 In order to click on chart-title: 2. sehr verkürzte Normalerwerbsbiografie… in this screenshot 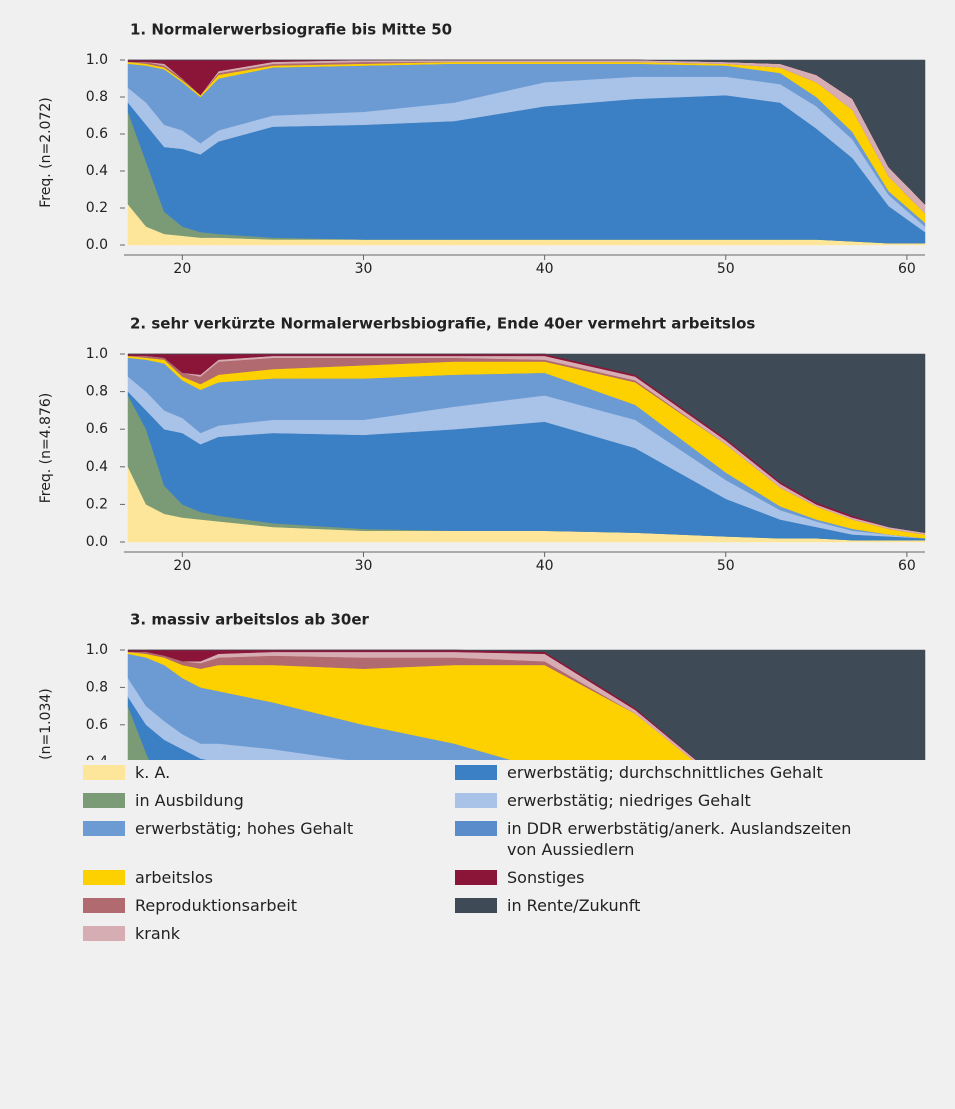, I will do `click(442, 324)`.